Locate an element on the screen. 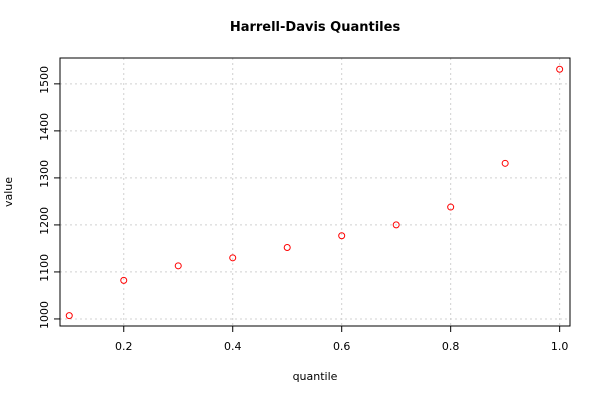  x-tick-label: 0.8 is located at coordinates (451, 346).